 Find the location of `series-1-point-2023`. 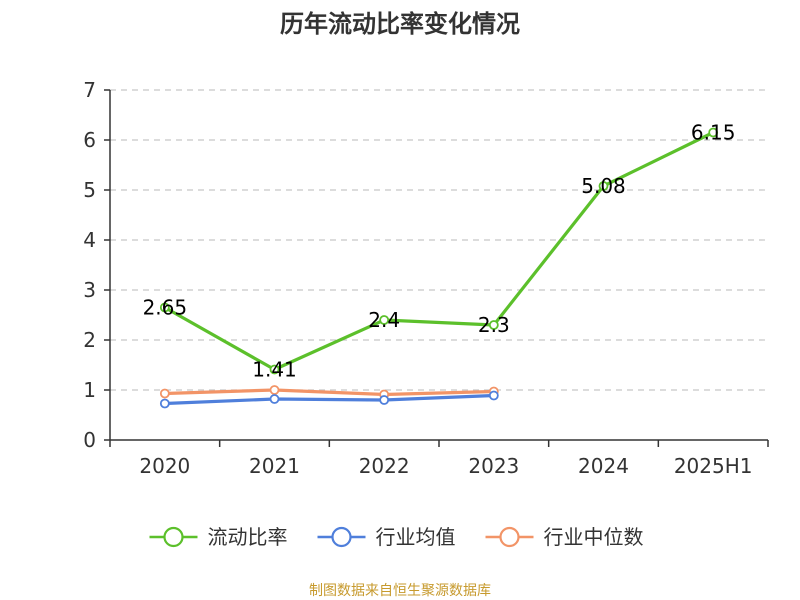

series-1-point-2023 is located at coordinates (493, 395).